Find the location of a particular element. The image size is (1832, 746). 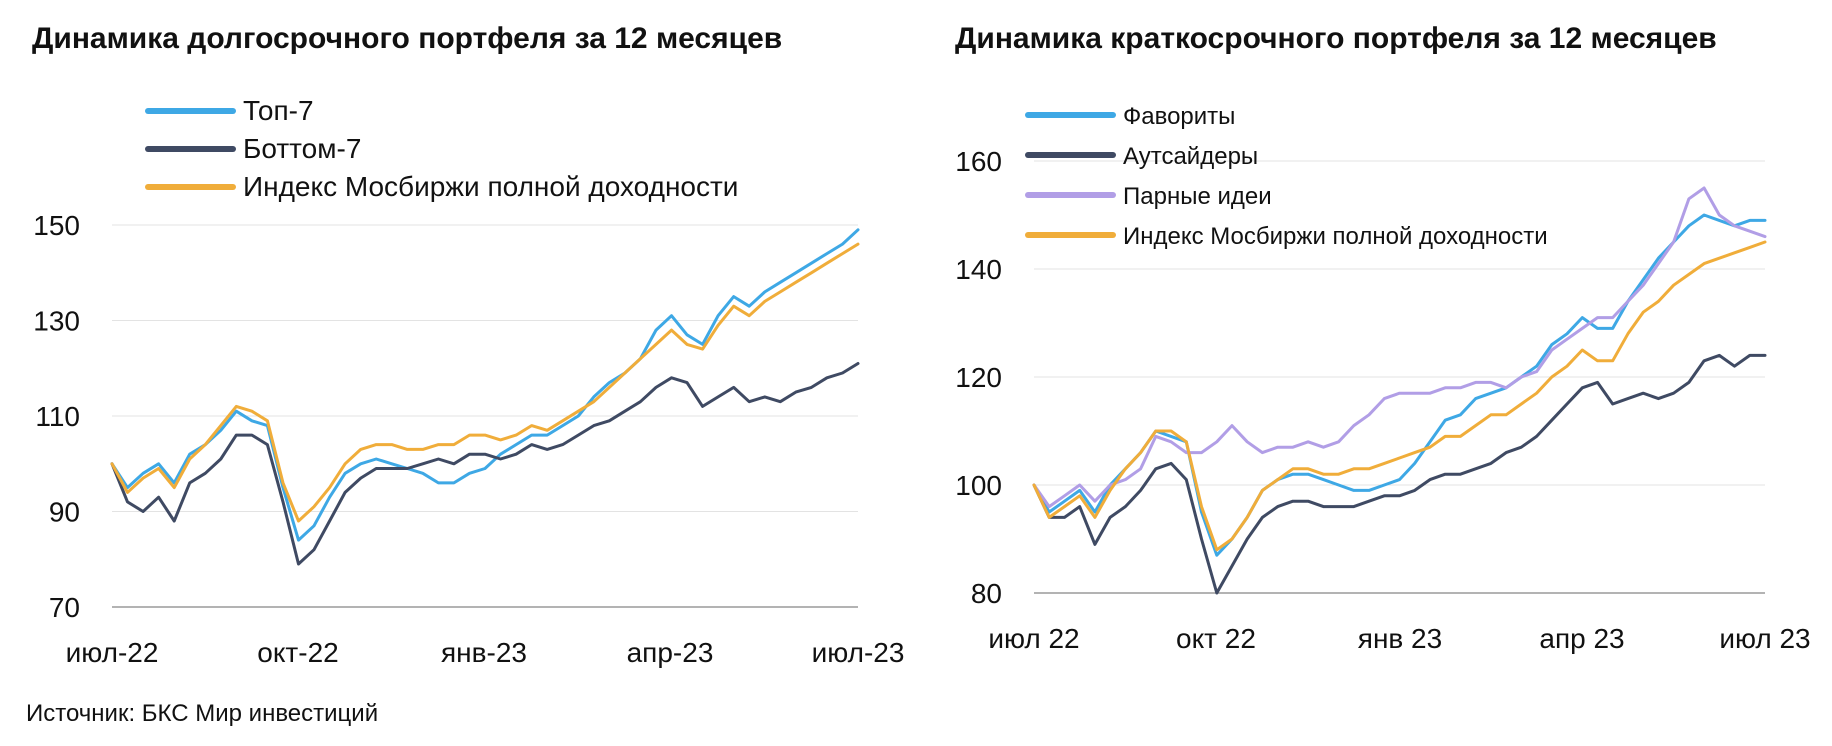

y-tick-label: 140 is located at coordinates (978, 269).